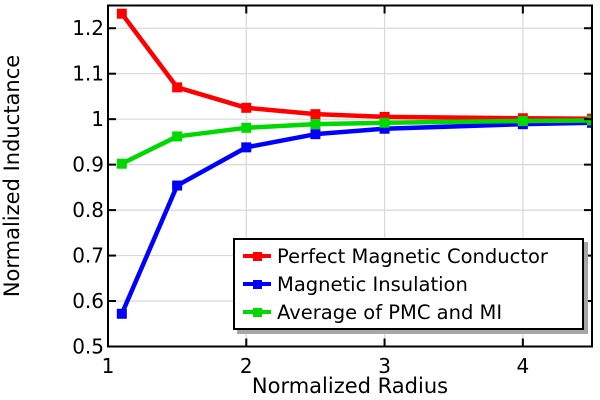  Describe the element at coordinates (384, 366) in the screenshot. I see `x-tick-label: 3` at that location.